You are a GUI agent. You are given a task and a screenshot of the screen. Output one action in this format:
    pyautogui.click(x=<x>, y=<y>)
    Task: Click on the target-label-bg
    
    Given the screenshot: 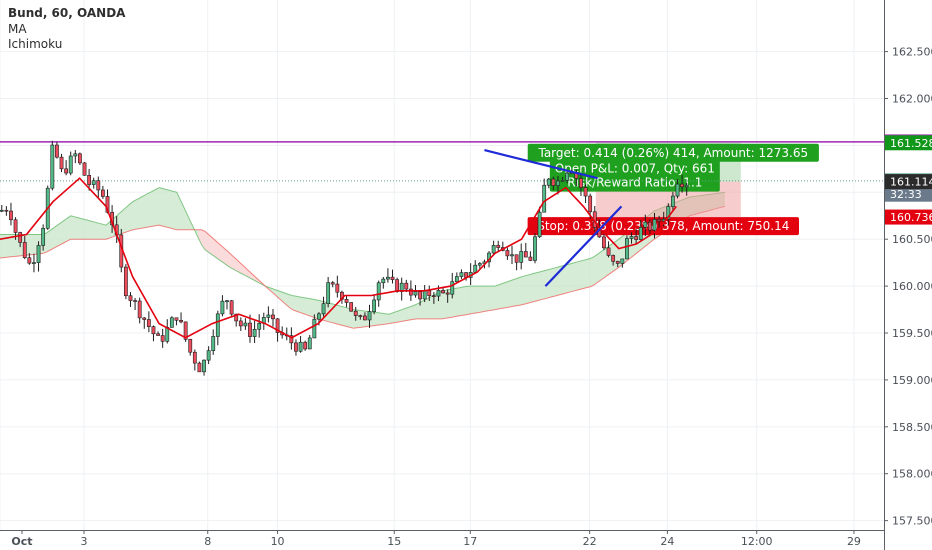 What is the action you would take?
    pyautogui.click(x=673, y=152)
    